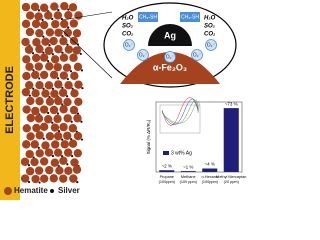 The width and height of the screenshot is (320, 240). What do you see at coordinates (10, 100) in the screenshot?
I see `electrode-label: ELECTRODE` at bounding box center [10, 100].